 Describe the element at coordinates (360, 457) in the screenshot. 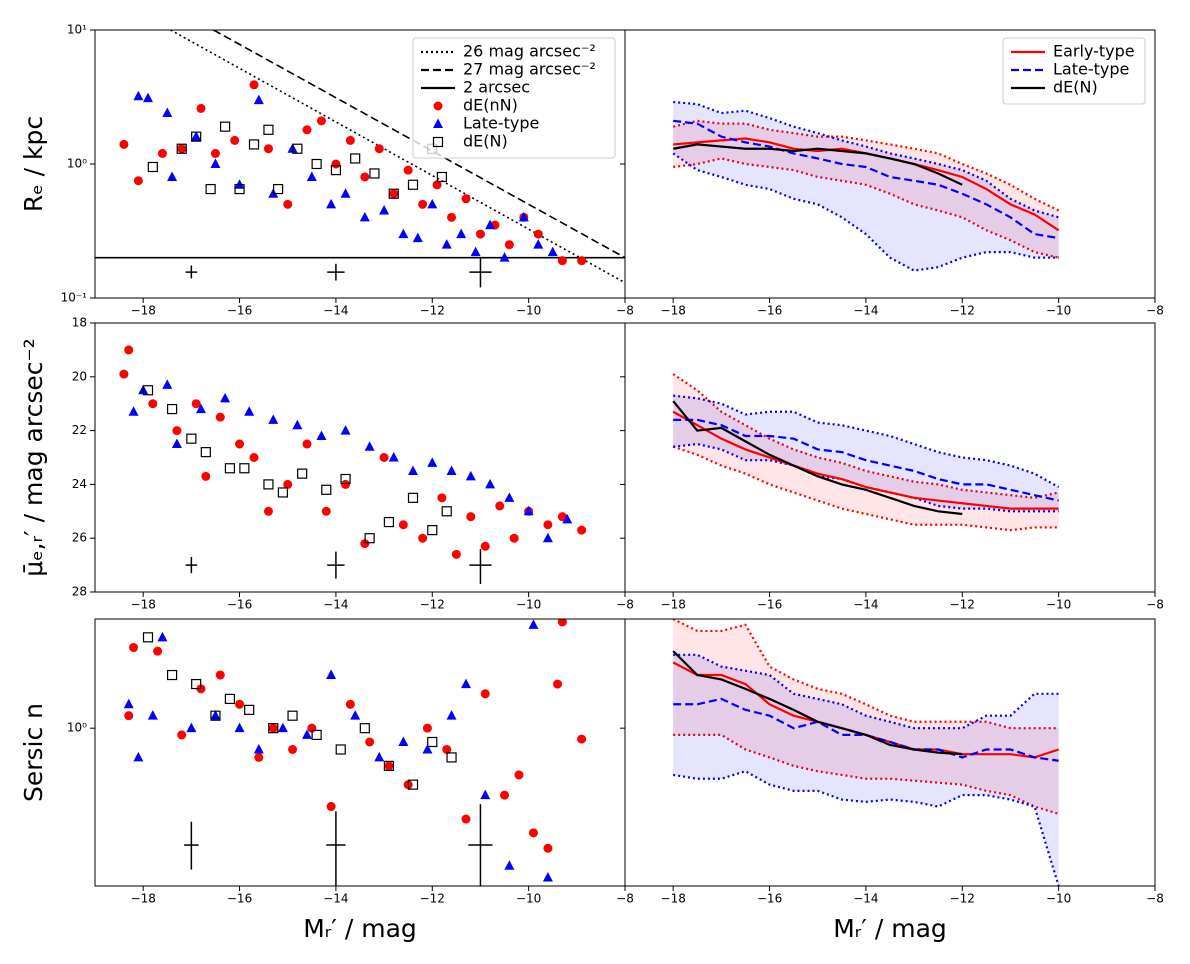

I see `axes-frame` at that location.